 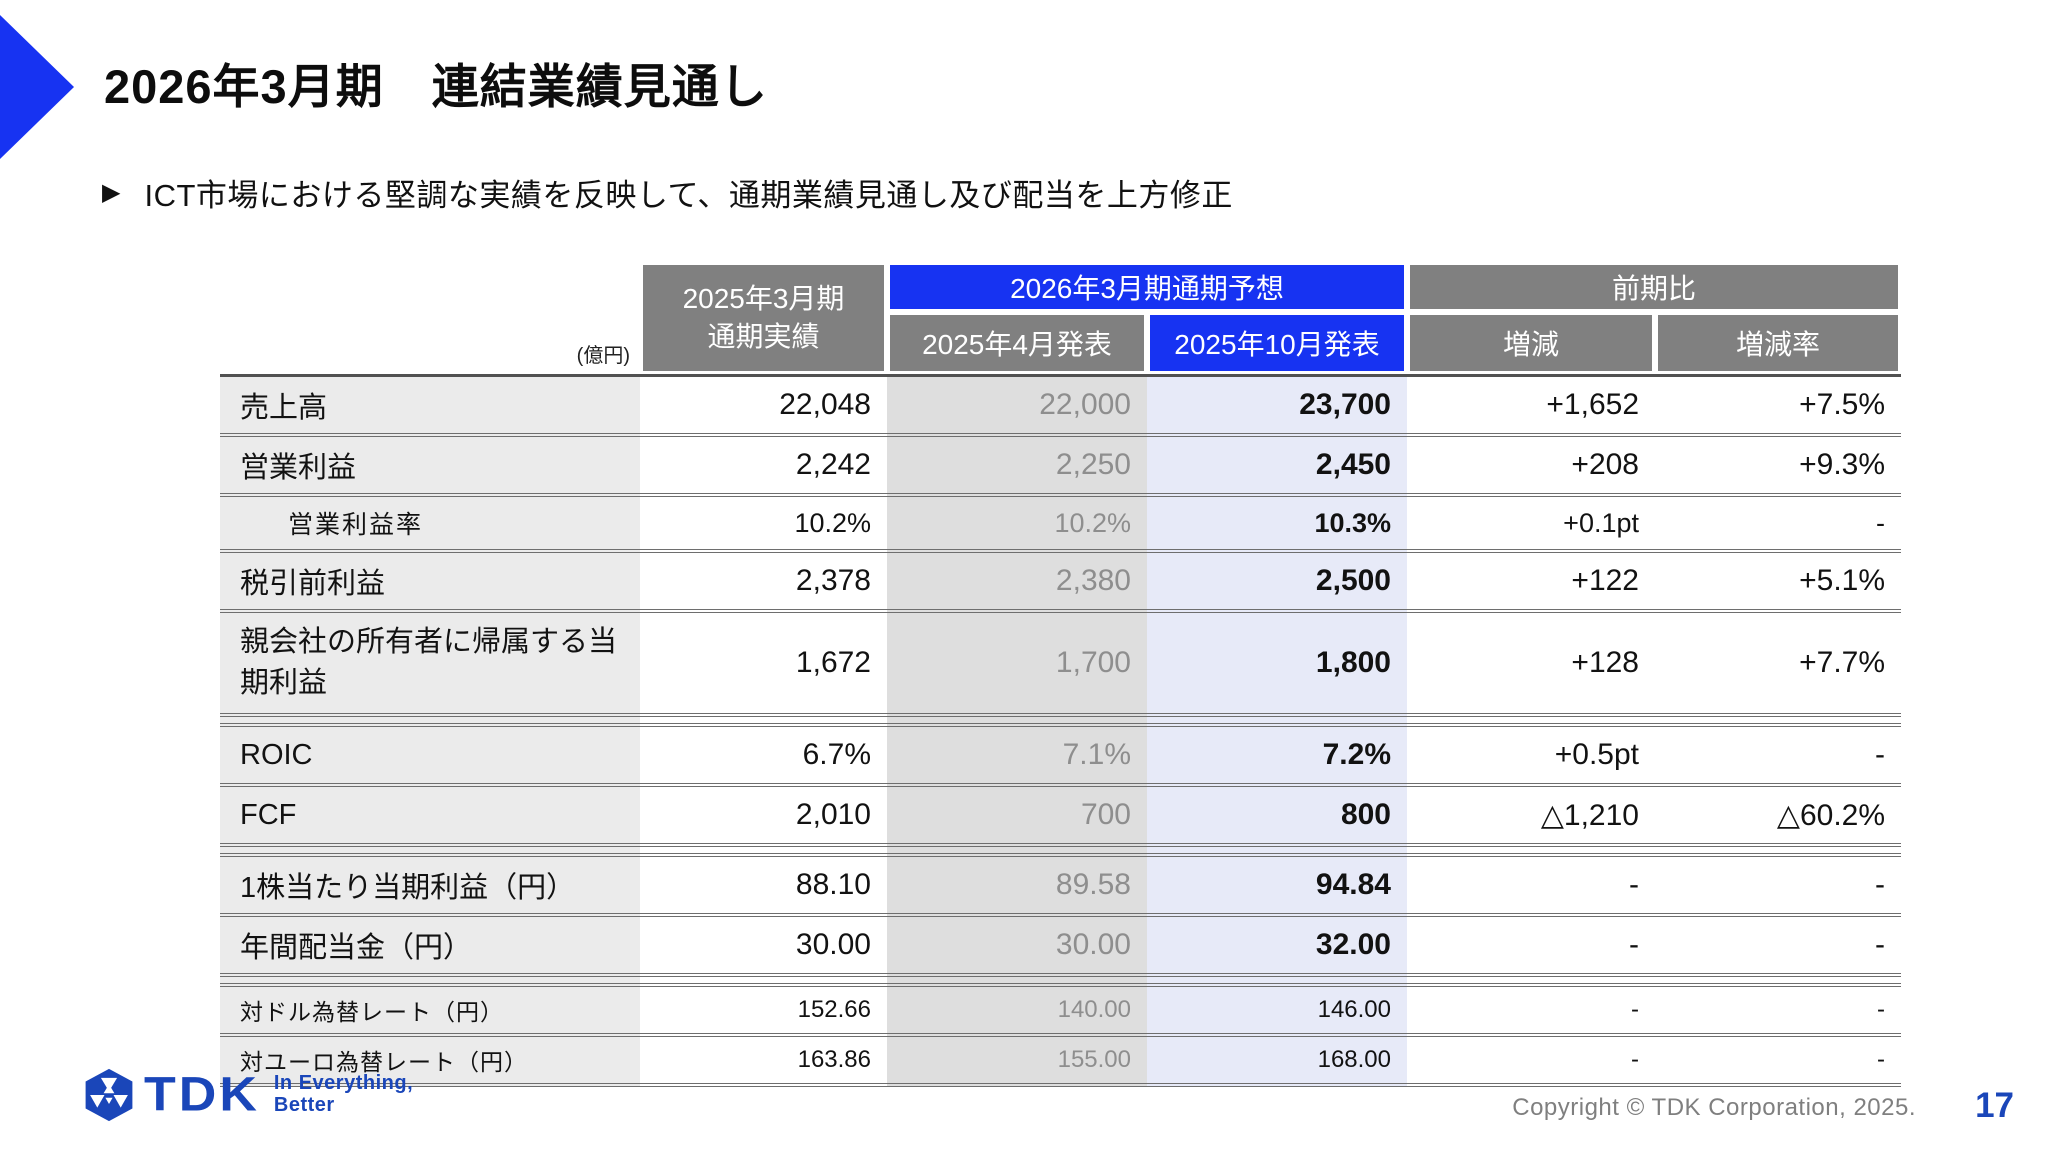 I want to click on copyright-text: Copyright © TDK Corporation, 2025., so click(x=1714, y=1107).